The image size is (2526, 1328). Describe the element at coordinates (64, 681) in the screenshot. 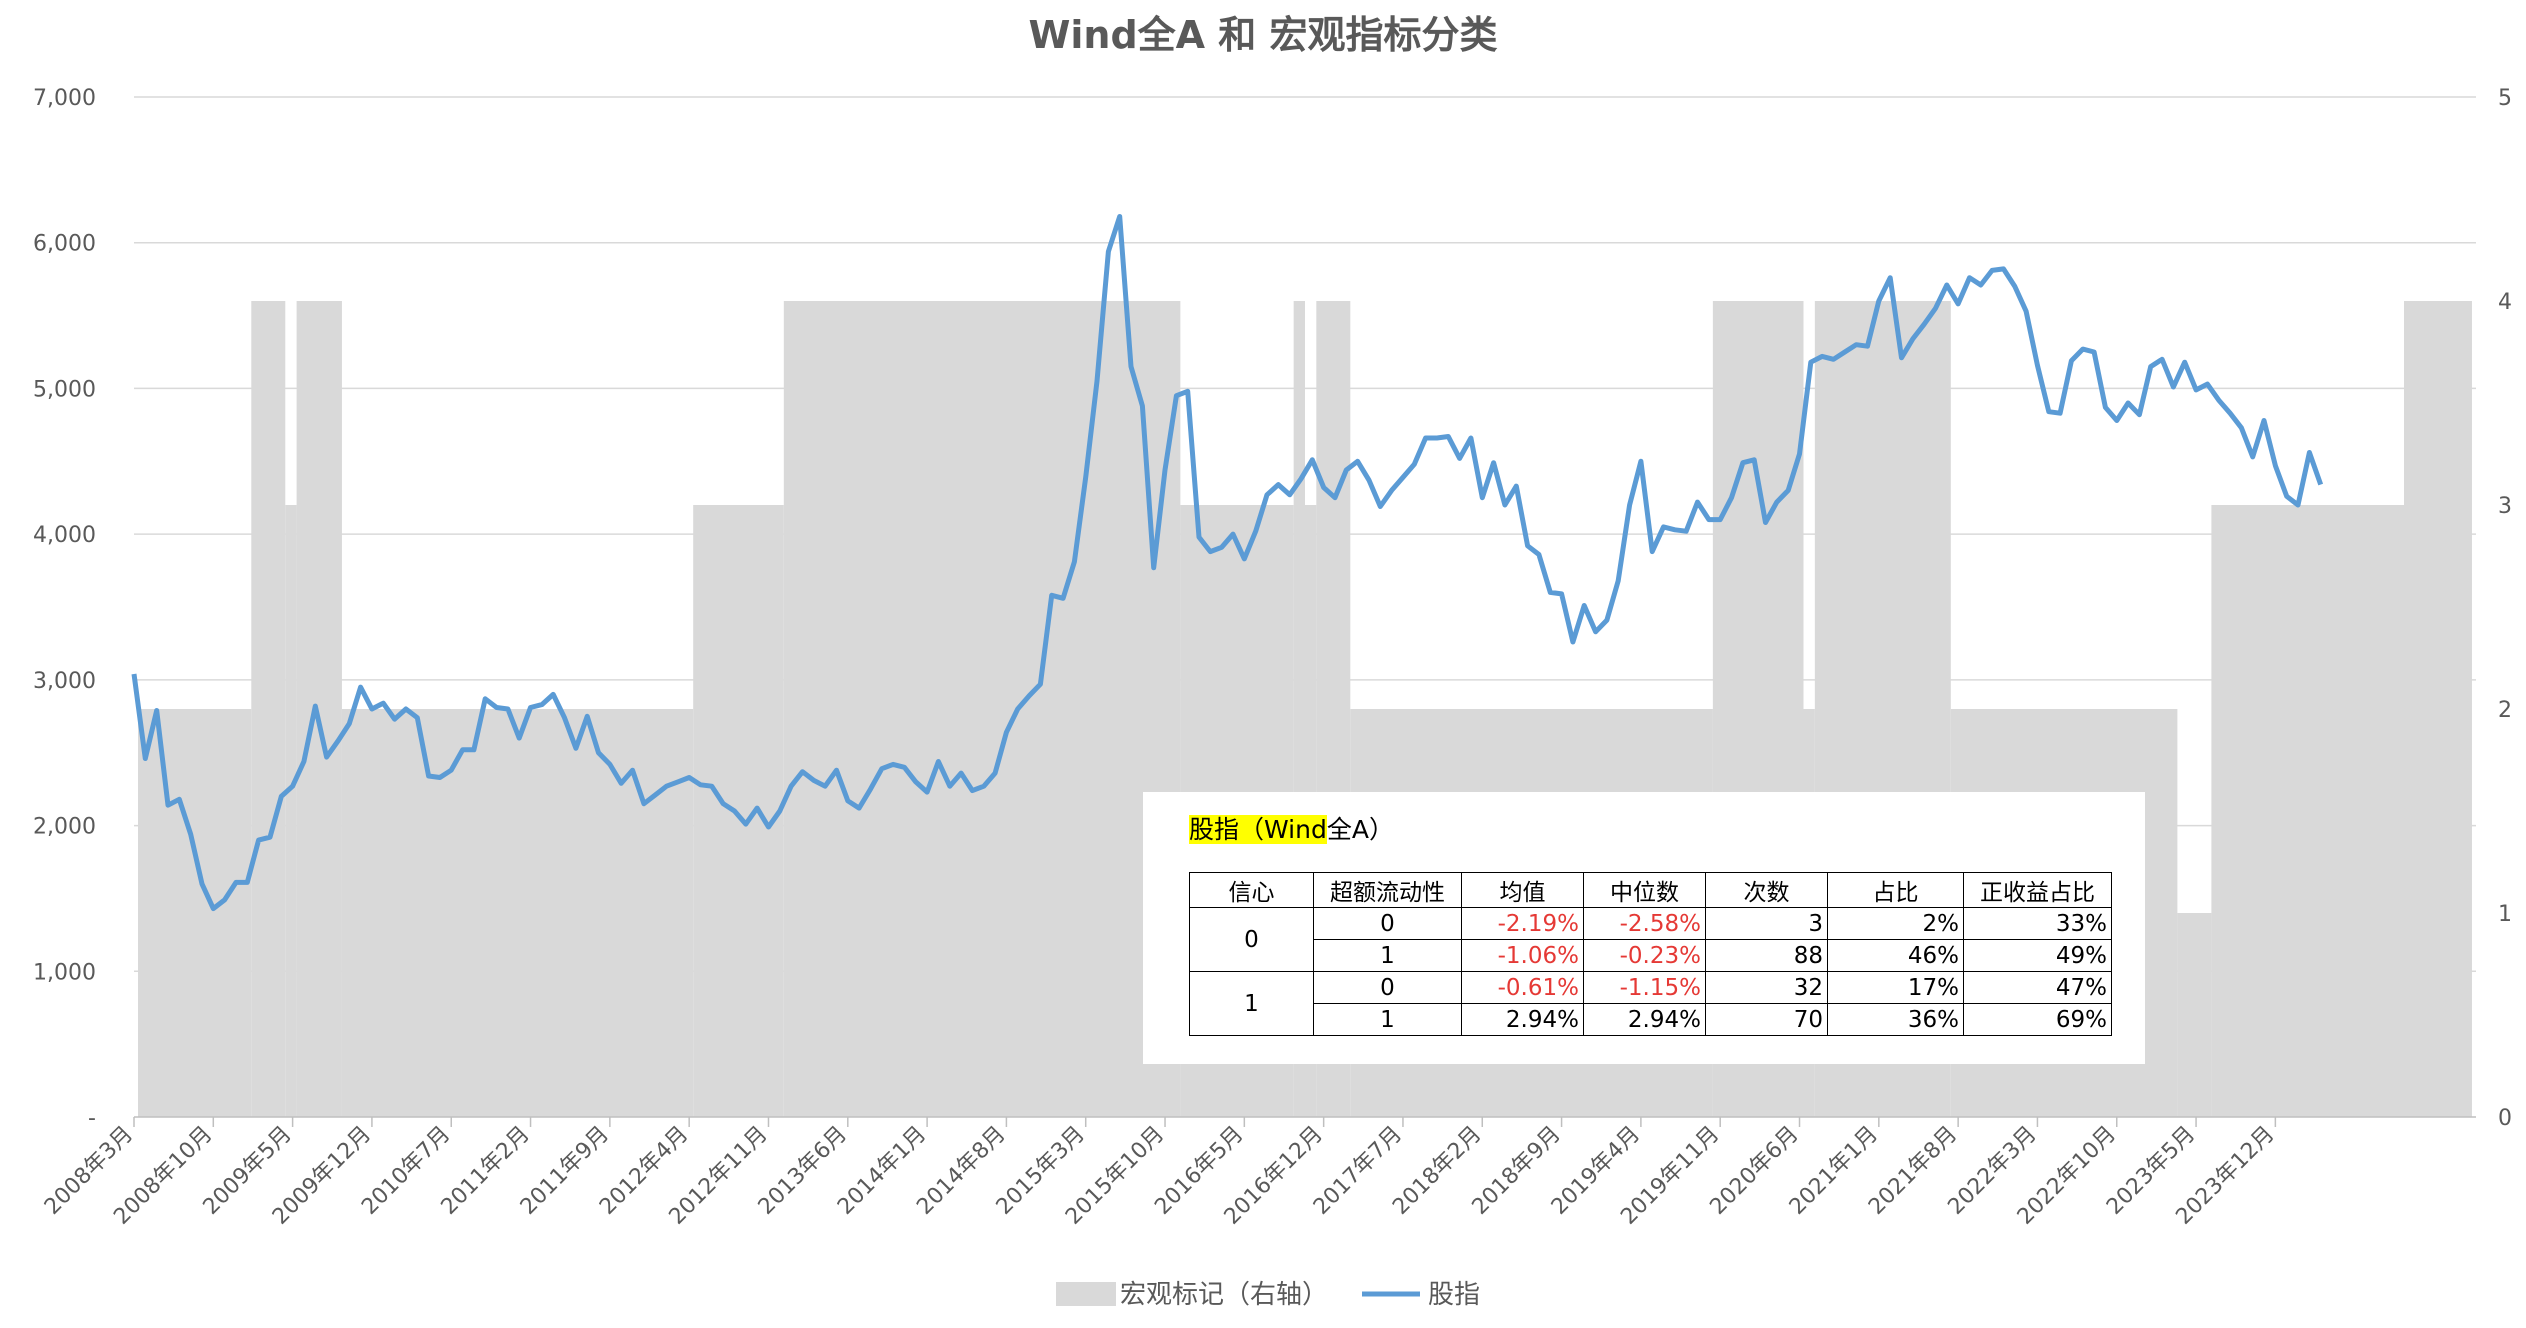

I see `y-left-tick-label: 3,000` at that location.